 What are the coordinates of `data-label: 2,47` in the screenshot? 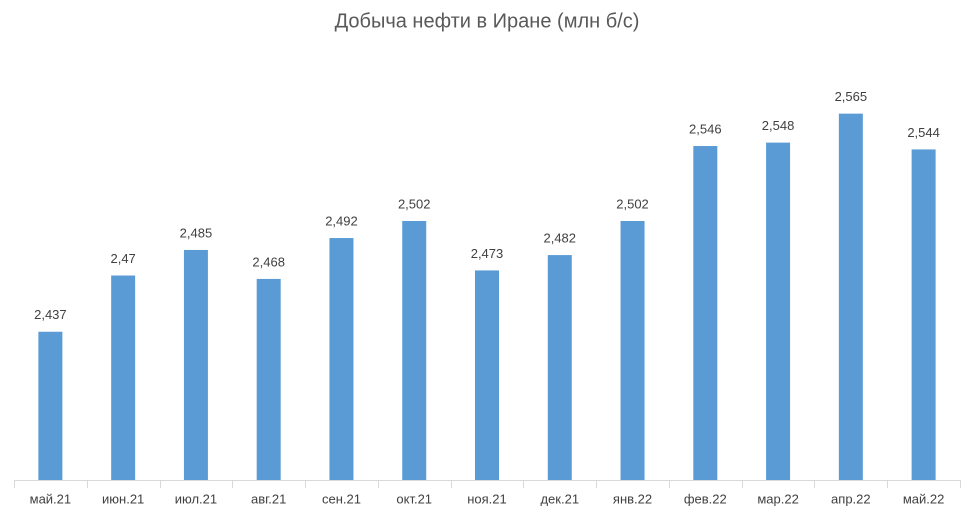 It's located at (122, 258).